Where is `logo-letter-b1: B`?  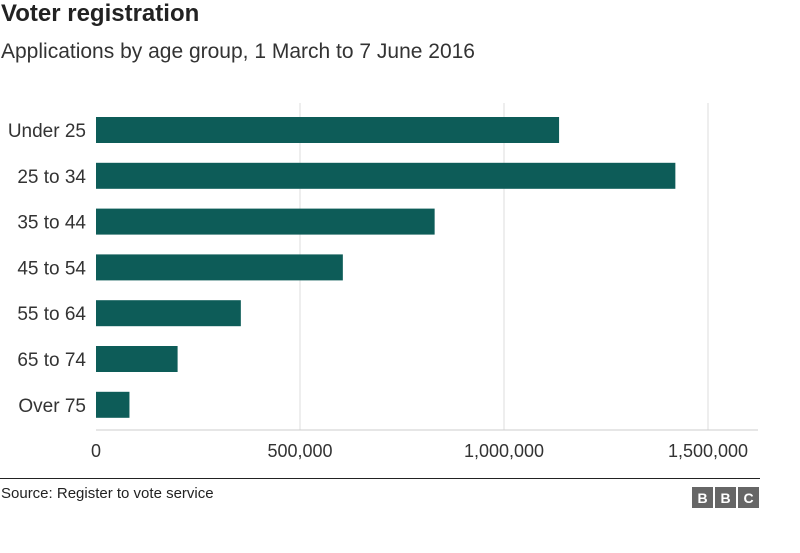 logo-letter-b1: B is located at coordinates (702, 497).